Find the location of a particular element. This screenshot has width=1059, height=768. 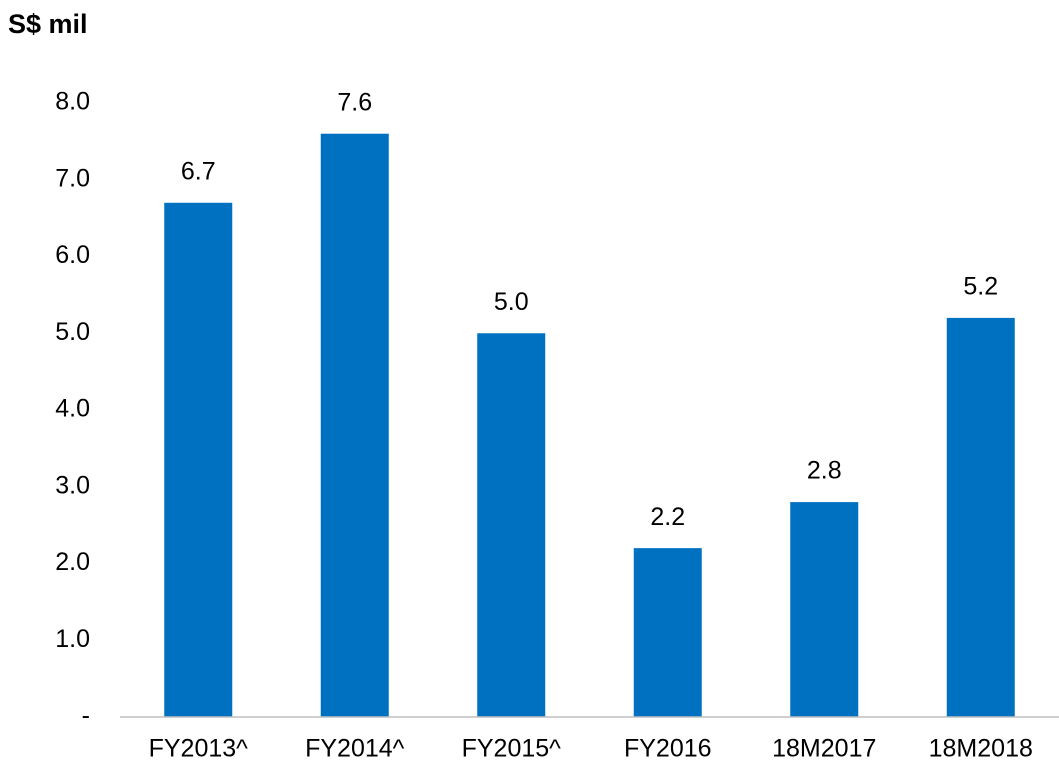

y-tick-label: 1.0 is located at coordinates (72, 639).